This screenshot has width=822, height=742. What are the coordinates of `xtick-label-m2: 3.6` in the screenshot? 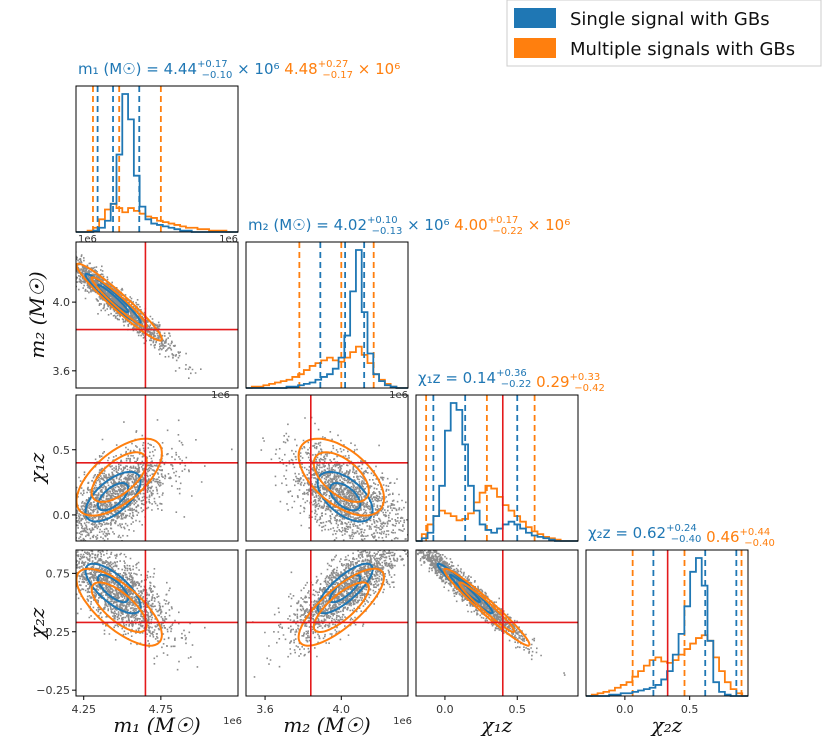 It's located at (265, 709).